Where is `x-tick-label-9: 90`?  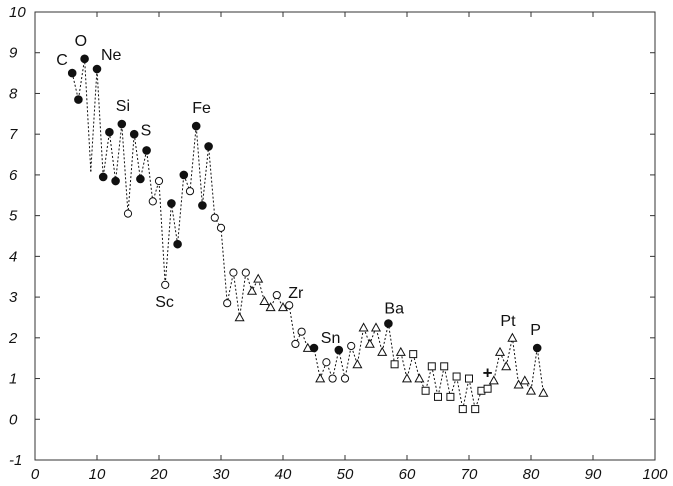
x-tick-label-9: 90 is located at coordinates (593, 474).